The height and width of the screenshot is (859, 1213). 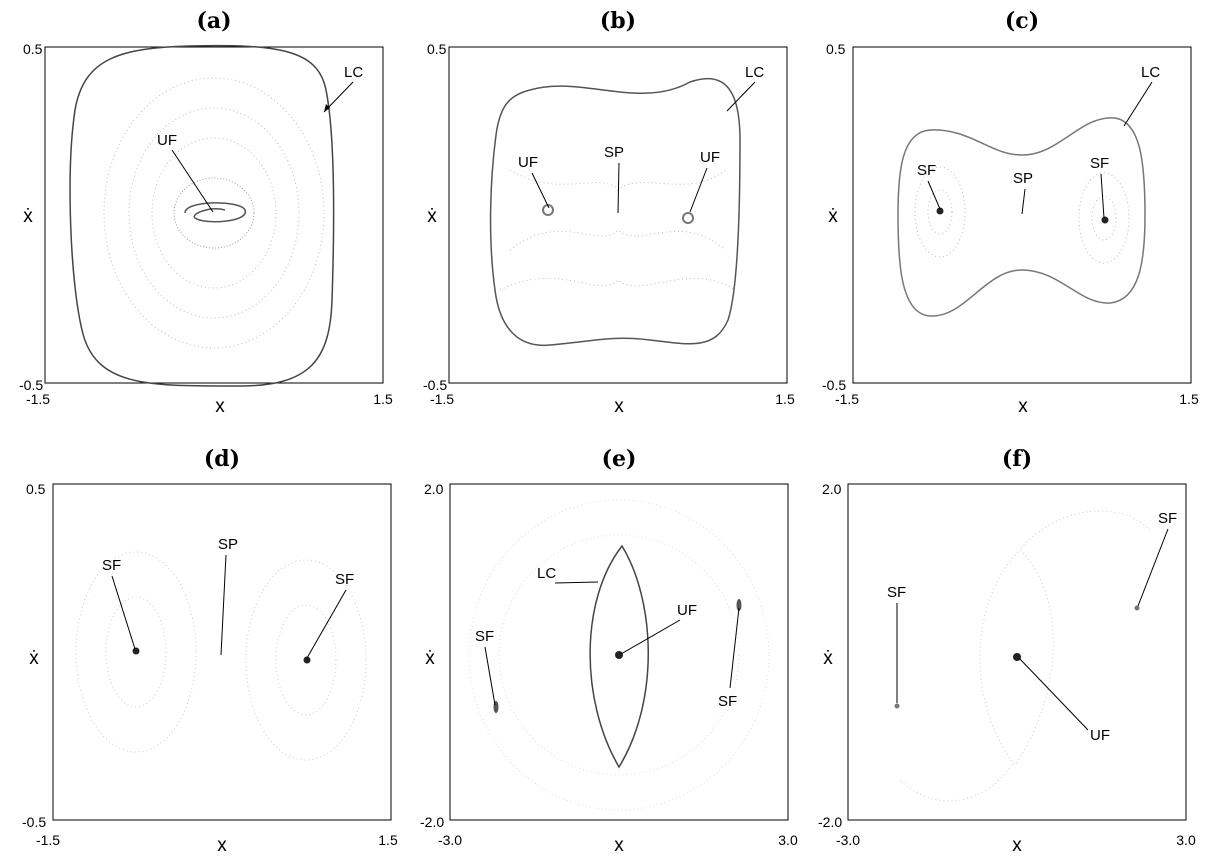 What do you see at coordinates (926, 170) in the screenshot?
I see `panel-c-label-sf-left: SF` at bounding box center [926, 170].